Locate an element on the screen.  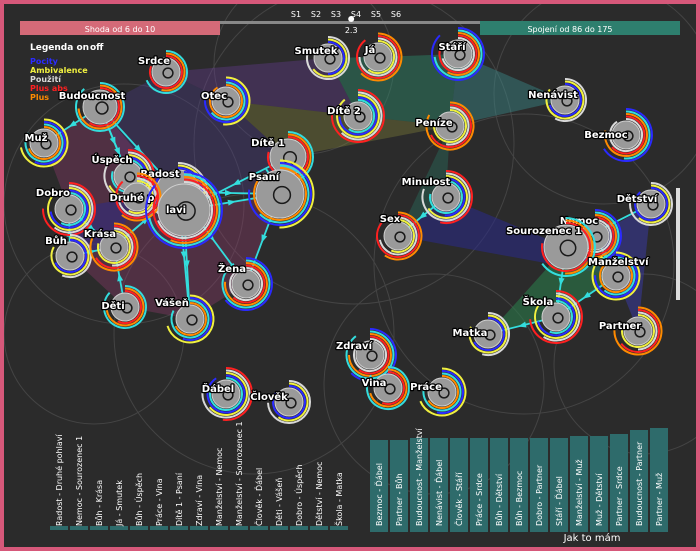
node-matka: Matka is located at coordinates (480, 334).